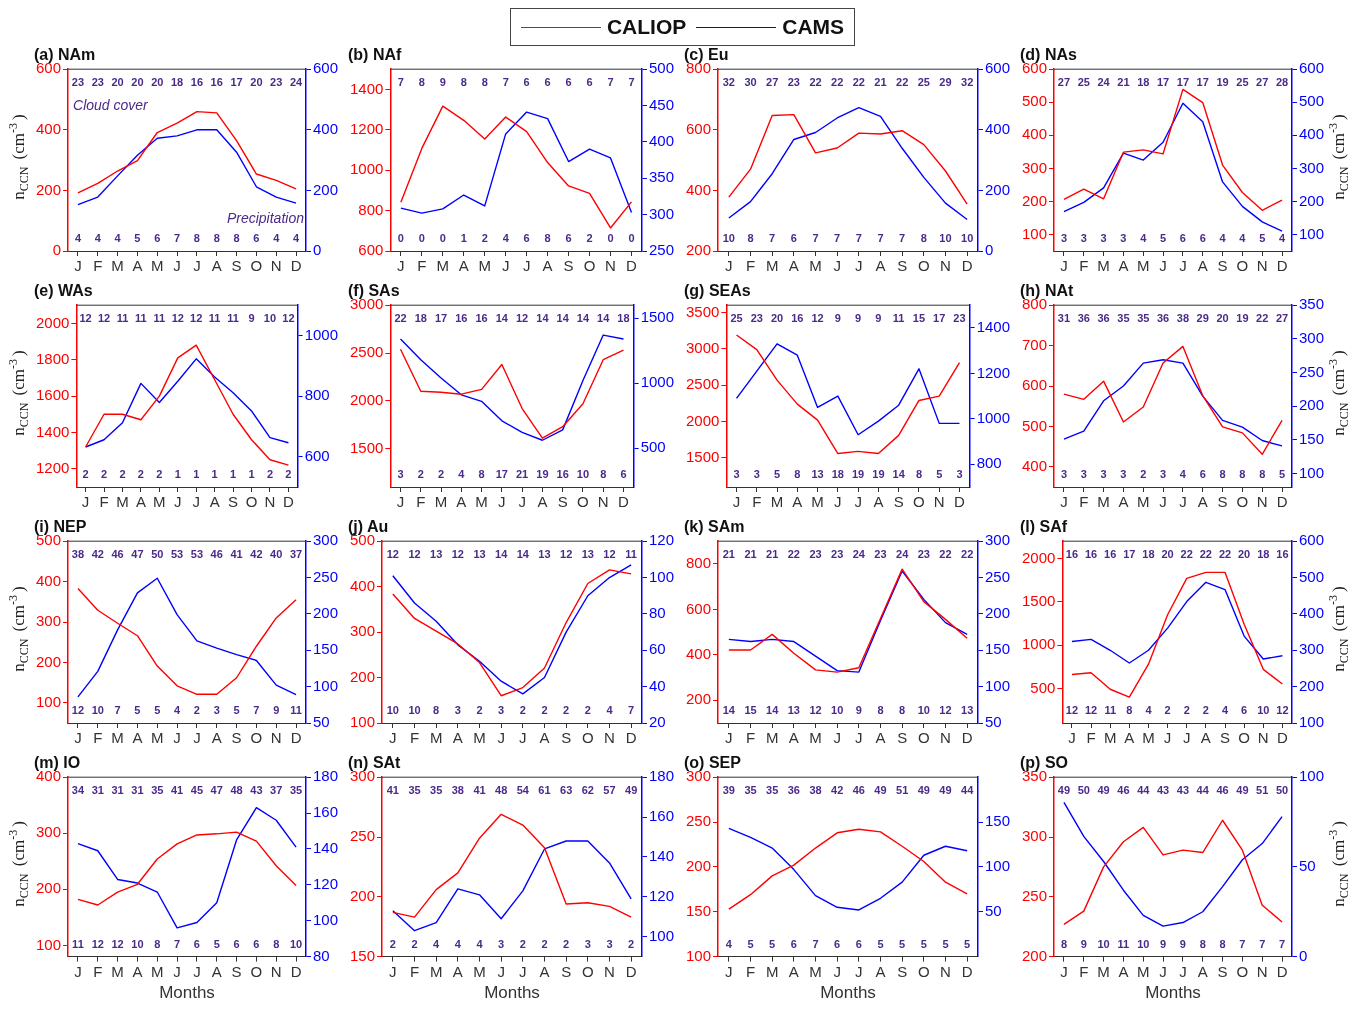 Image resolution: width=1365 pixels, height=1009 pixels. Describe the element at coordinates (1173, 789) in the screenshot. I see `text: 49 50 49 46 44 43 43 44 46 49 51 50` at that location.